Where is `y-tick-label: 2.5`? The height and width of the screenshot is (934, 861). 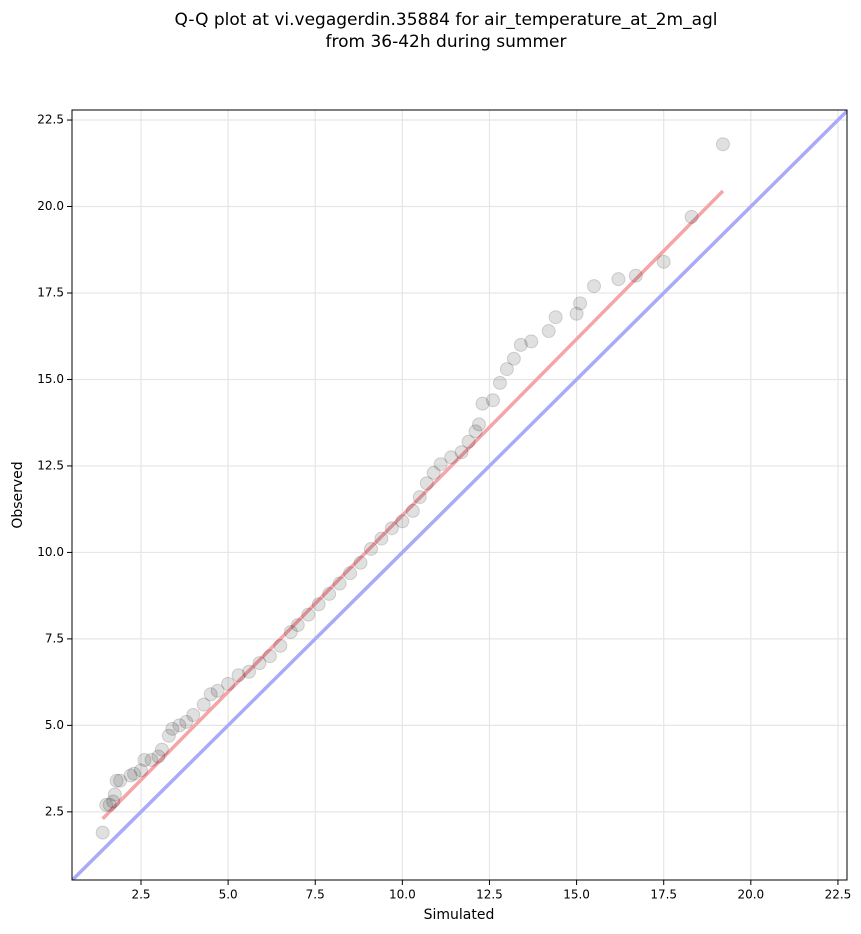 y-tick-label: 2.5 is located at coordinates (54, 811).